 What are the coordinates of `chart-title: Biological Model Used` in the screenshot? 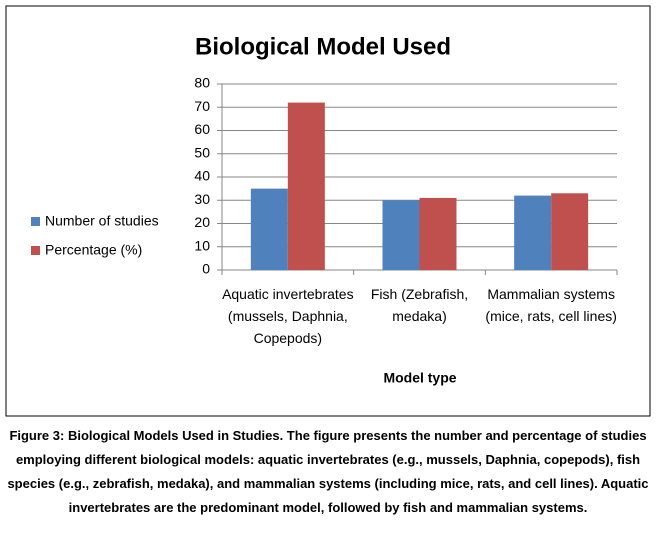 It's located at (323, 46).